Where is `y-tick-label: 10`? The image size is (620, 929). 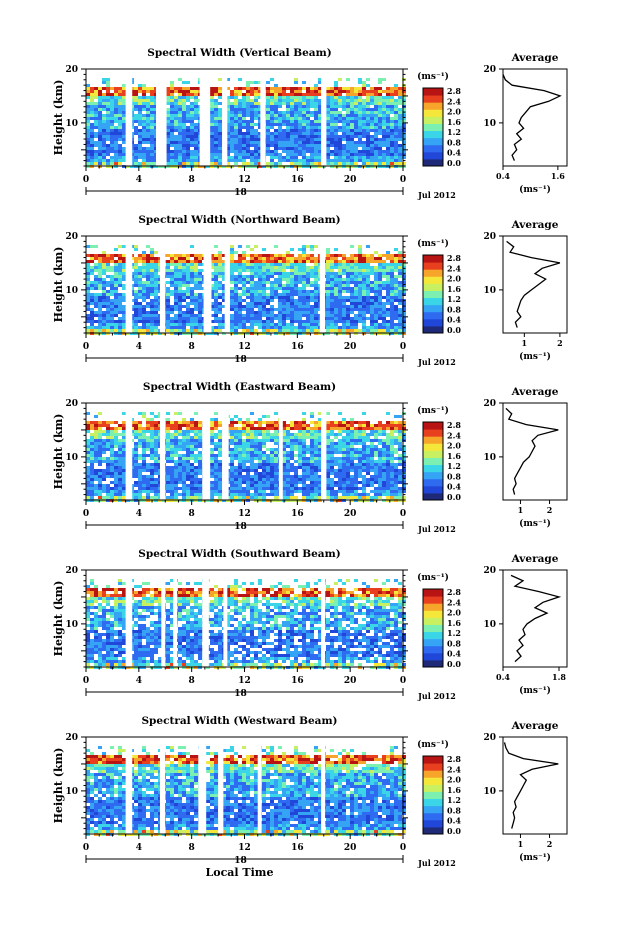
y-tick-label: 10 is located at coordinates (71, 124).